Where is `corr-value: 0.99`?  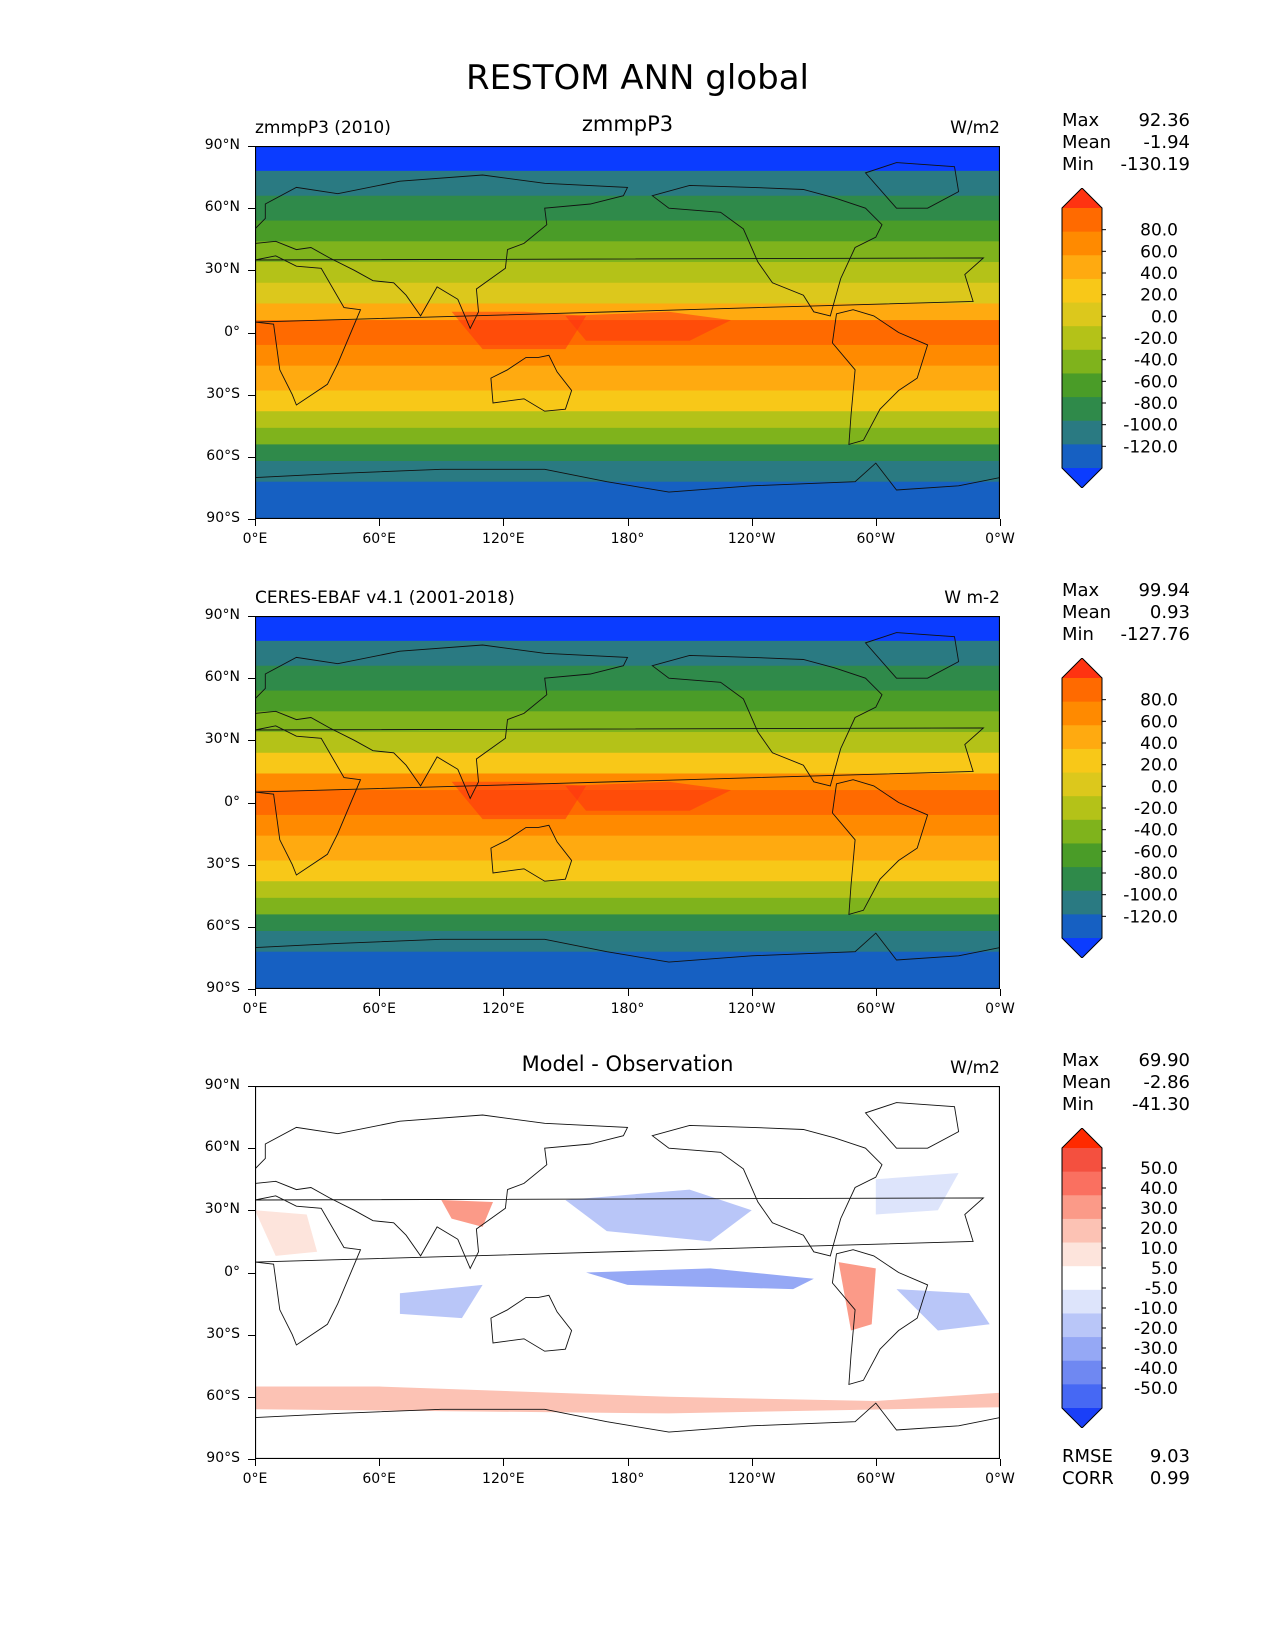
corr-value: 0.99 is located at coordinates (1169, 1478).